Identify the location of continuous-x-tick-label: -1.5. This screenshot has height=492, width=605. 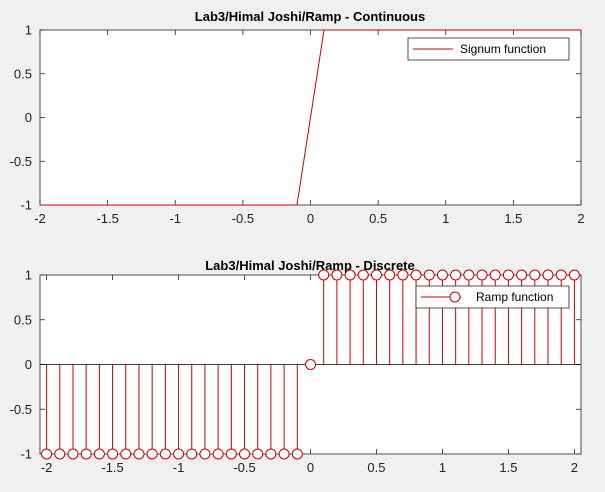
(107, 218).